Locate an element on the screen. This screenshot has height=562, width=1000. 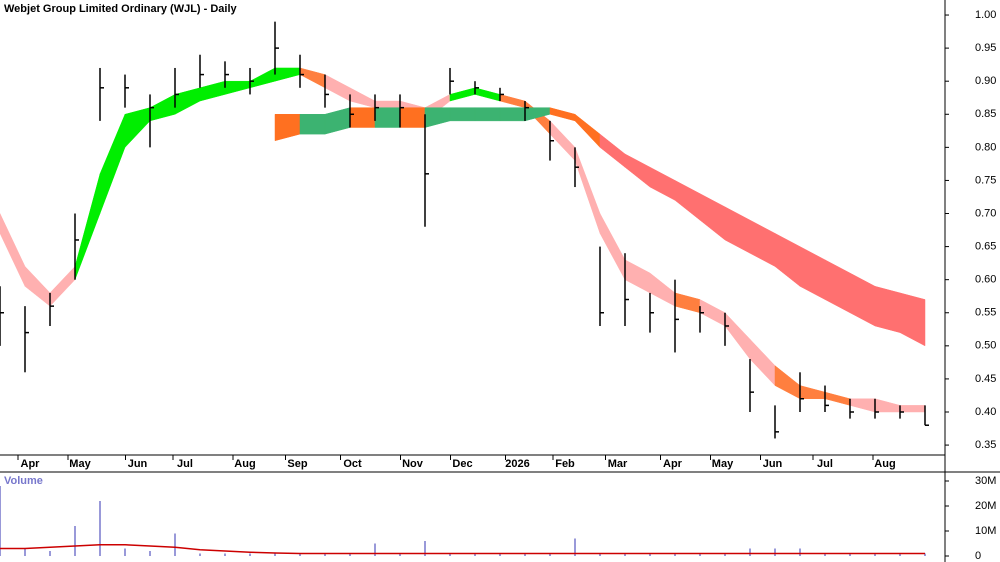
volume-tick-label: 10M is located at coordinates (985, 531).